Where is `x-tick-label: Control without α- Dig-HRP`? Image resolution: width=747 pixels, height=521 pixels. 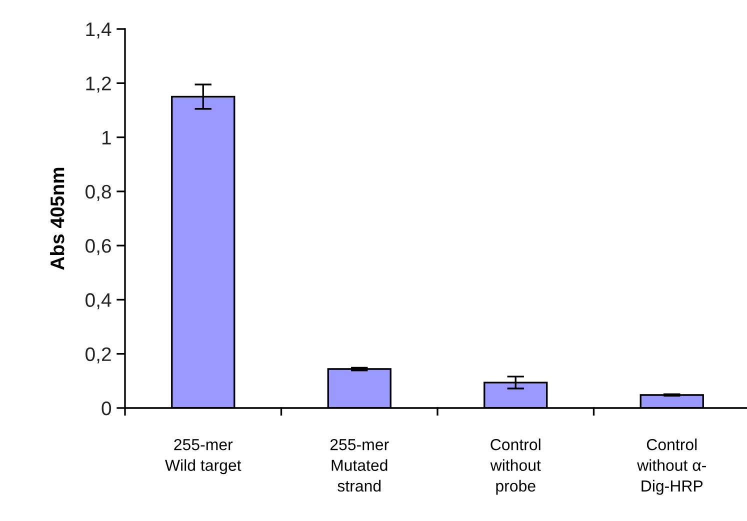 x-tick-label: Control without α- Dig-HRP is located at coordinates (671, 466).